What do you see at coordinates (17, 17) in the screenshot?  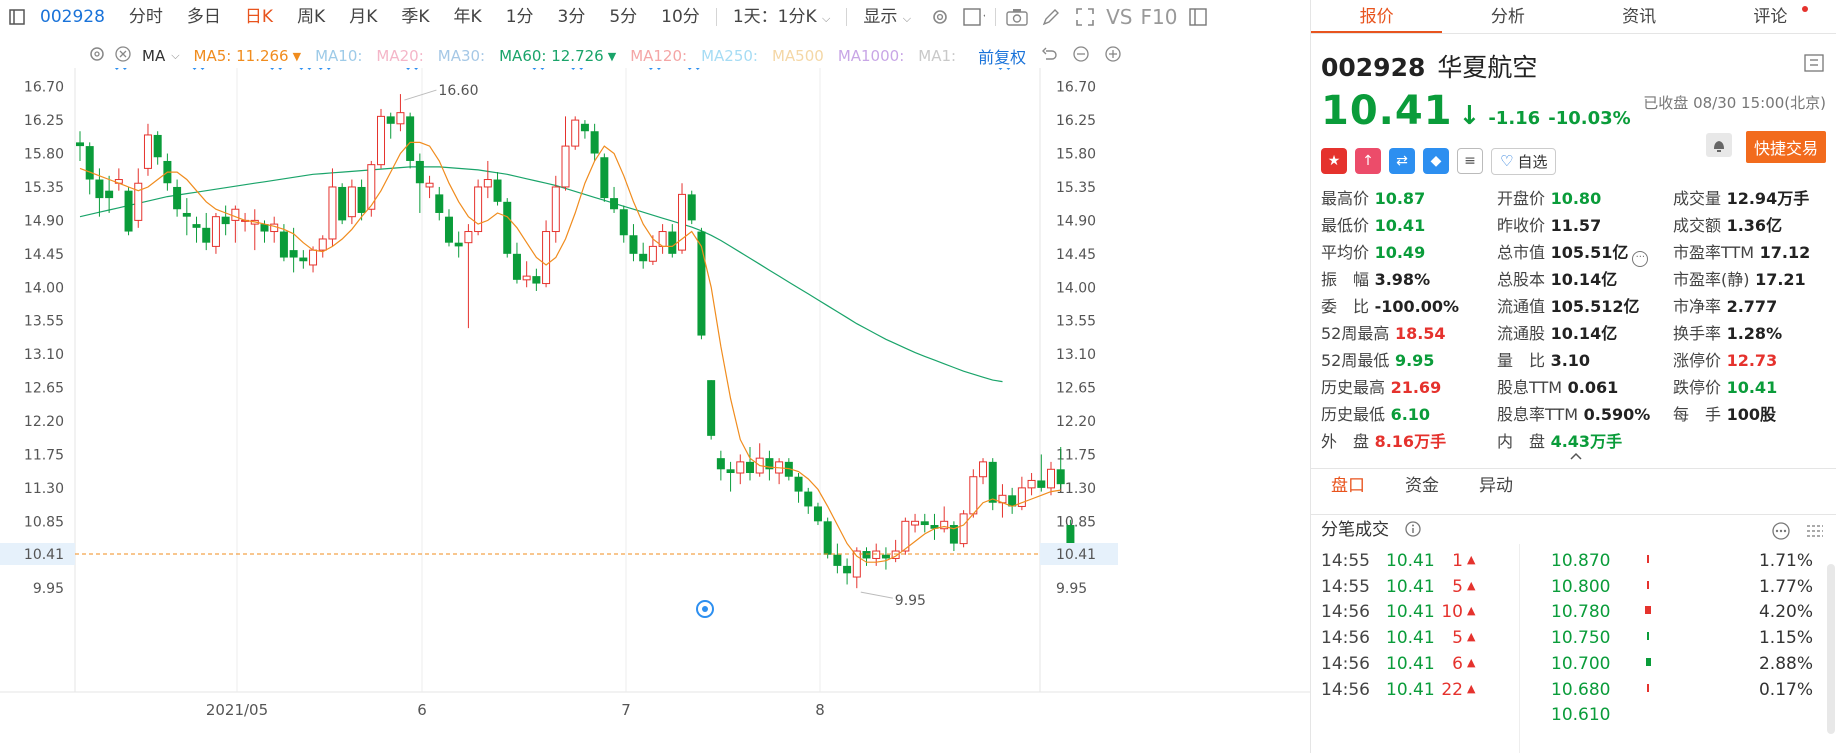 I see `sidebar-toggle-icon` at bounding box center [17, 17].